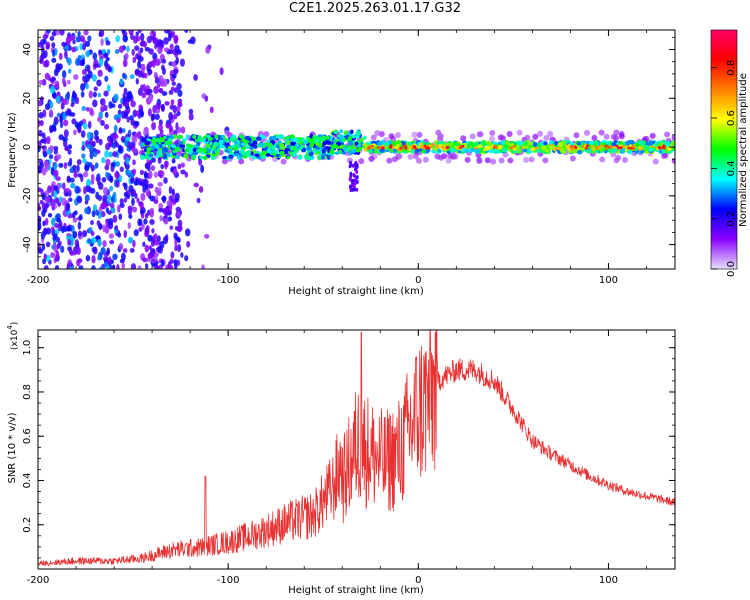 This screenshot has width=750, height=600. What do you see at coordinates (12, 447) in the screenshot?
I see `snr-y-axis-label: SNR (10 * v/v)` at bounding box center [12, 447].